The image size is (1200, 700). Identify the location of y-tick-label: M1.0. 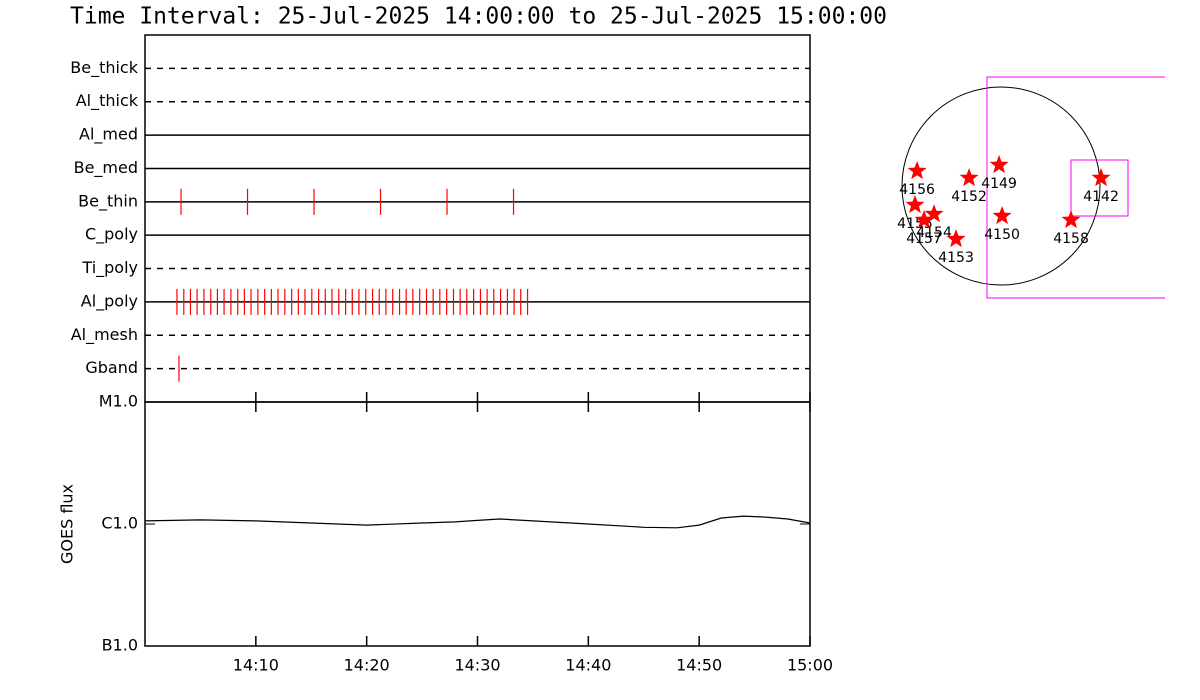
(118, 401).